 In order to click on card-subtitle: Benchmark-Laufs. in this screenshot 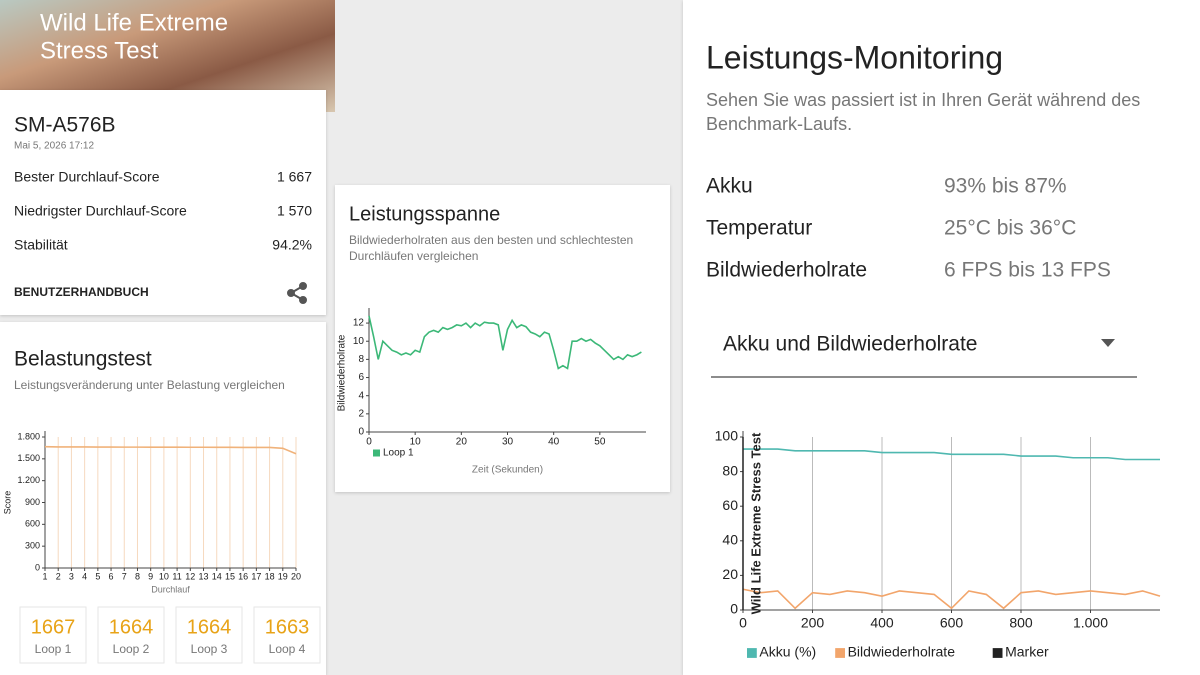, I will do `click(779, 124)`.